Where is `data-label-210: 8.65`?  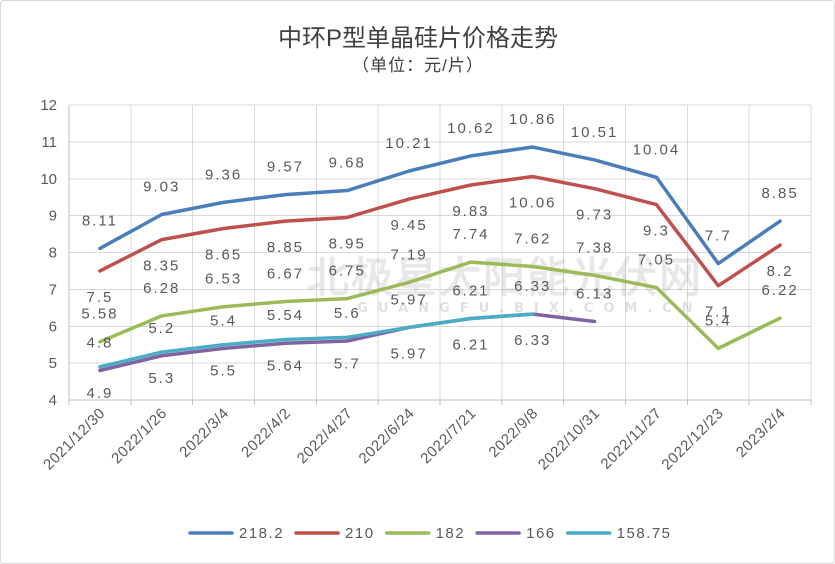 data-label-210: 8.65 is located at coordinates (223, 255).